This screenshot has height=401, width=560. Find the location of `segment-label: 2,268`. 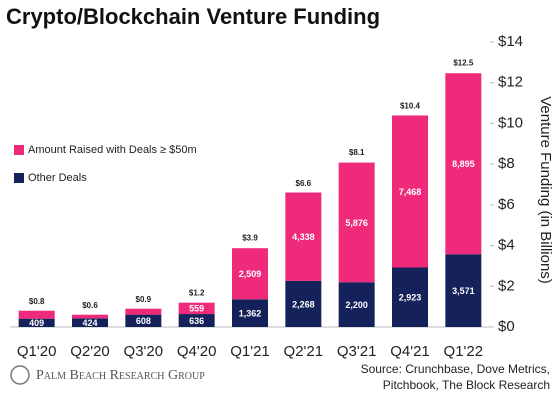

segment-label: 2,268 is located at coordinates (303, 304).